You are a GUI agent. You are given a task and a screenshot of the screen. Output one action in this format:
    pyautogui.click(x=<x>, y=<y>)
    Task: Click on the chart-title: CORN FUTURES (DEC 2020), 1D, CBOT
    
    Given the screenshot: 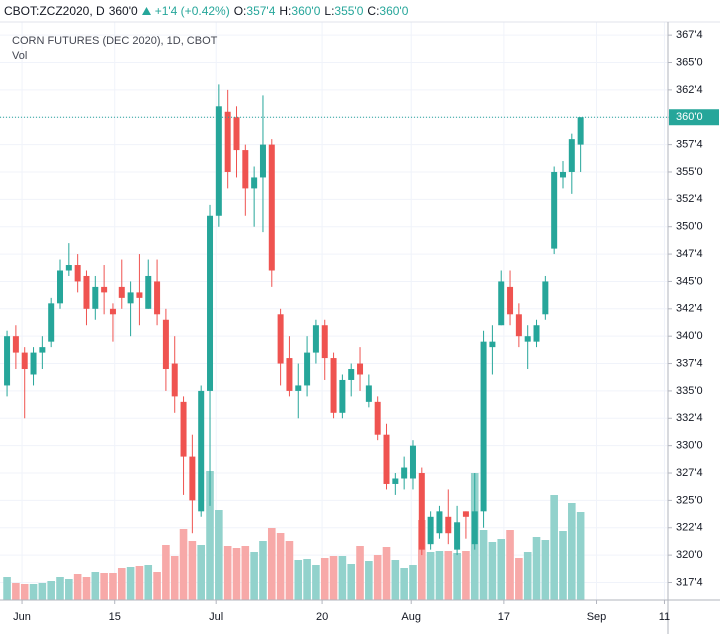 What is the action you would take?
    pyautogui.click(x=115, y=41)
    